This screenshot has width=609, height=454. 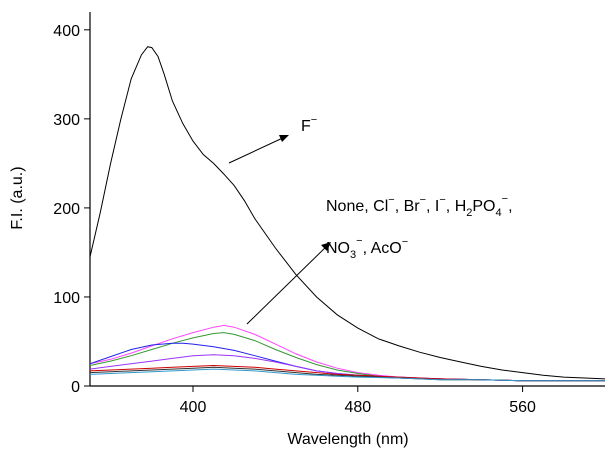 I want to click on x-axis-title: Wavelength (nm), so click(x=347, y=439).